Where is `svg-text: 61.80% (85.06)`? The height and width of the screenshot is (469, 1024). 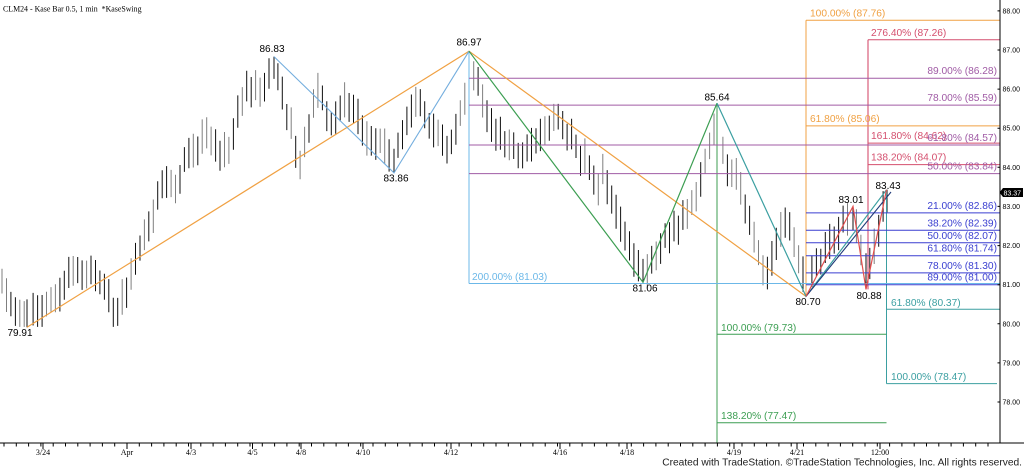
svg-text: 61.80% (85.06) is located at coordinates (845, 119).